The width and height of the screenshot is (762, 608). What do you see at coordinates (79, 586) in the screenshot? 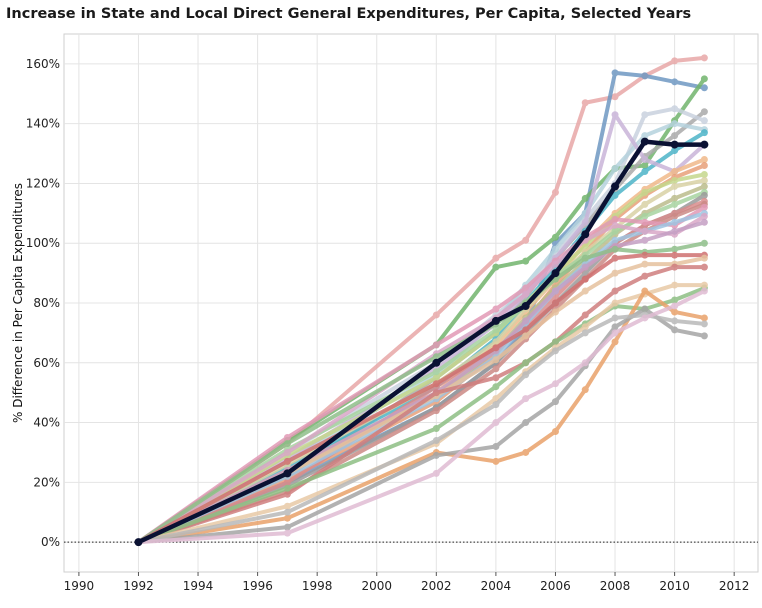
I see `x-tick-label: 1990` at bounding box center [79, 586].